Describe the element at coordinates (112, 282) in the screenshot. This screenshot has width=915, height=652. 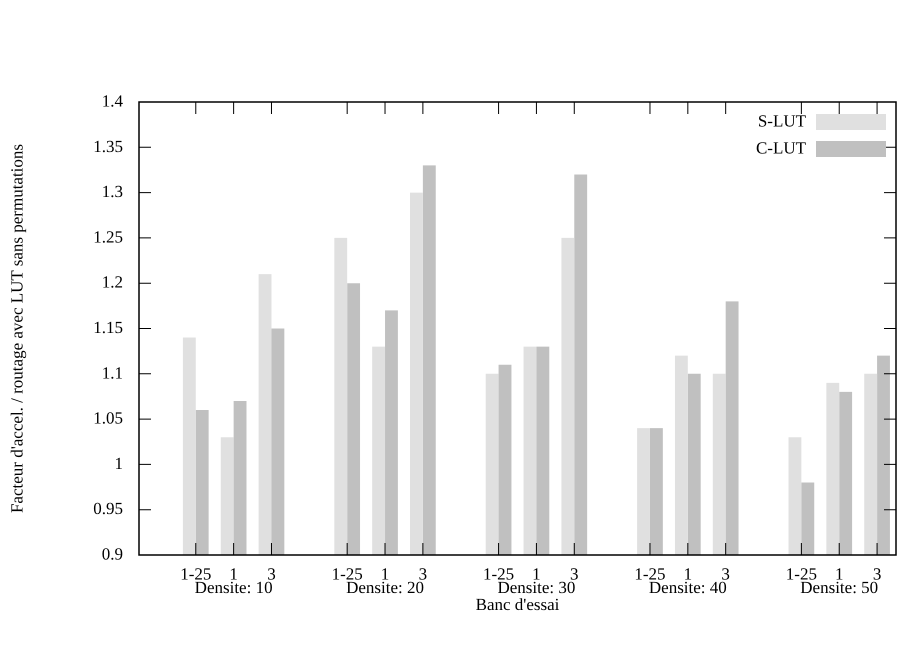
I see `y-tick-label: 1.2` at that location.